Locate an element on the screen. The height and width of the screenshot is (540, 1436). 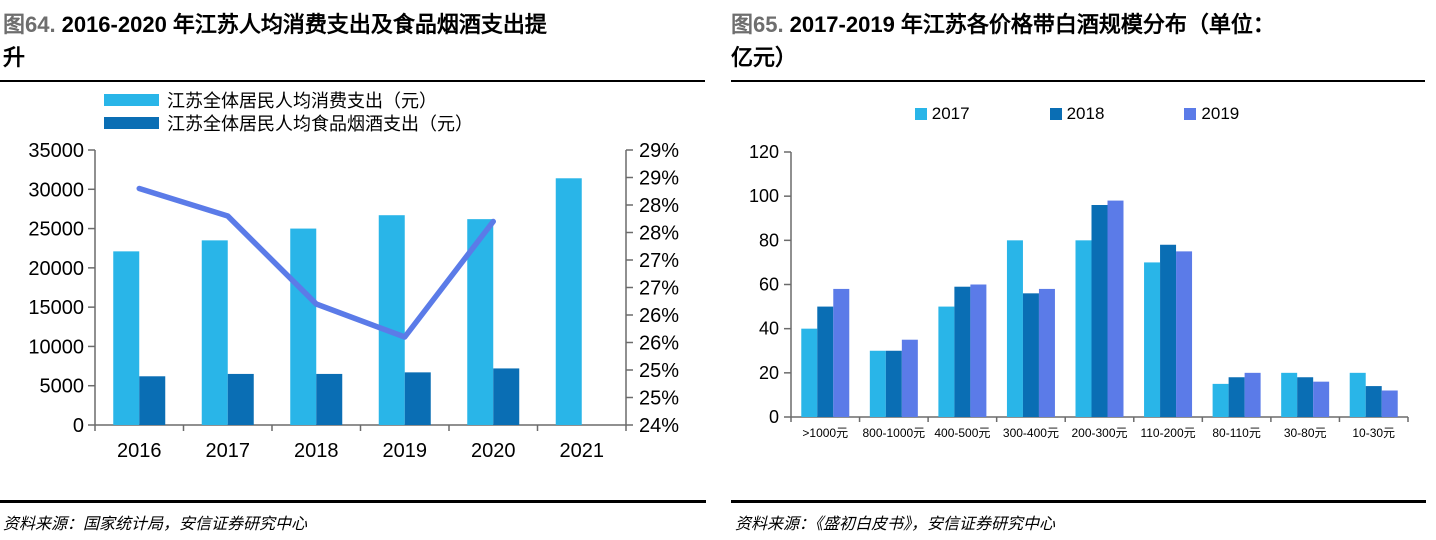
svg-text: 80 is located at coordinates (769, 240).